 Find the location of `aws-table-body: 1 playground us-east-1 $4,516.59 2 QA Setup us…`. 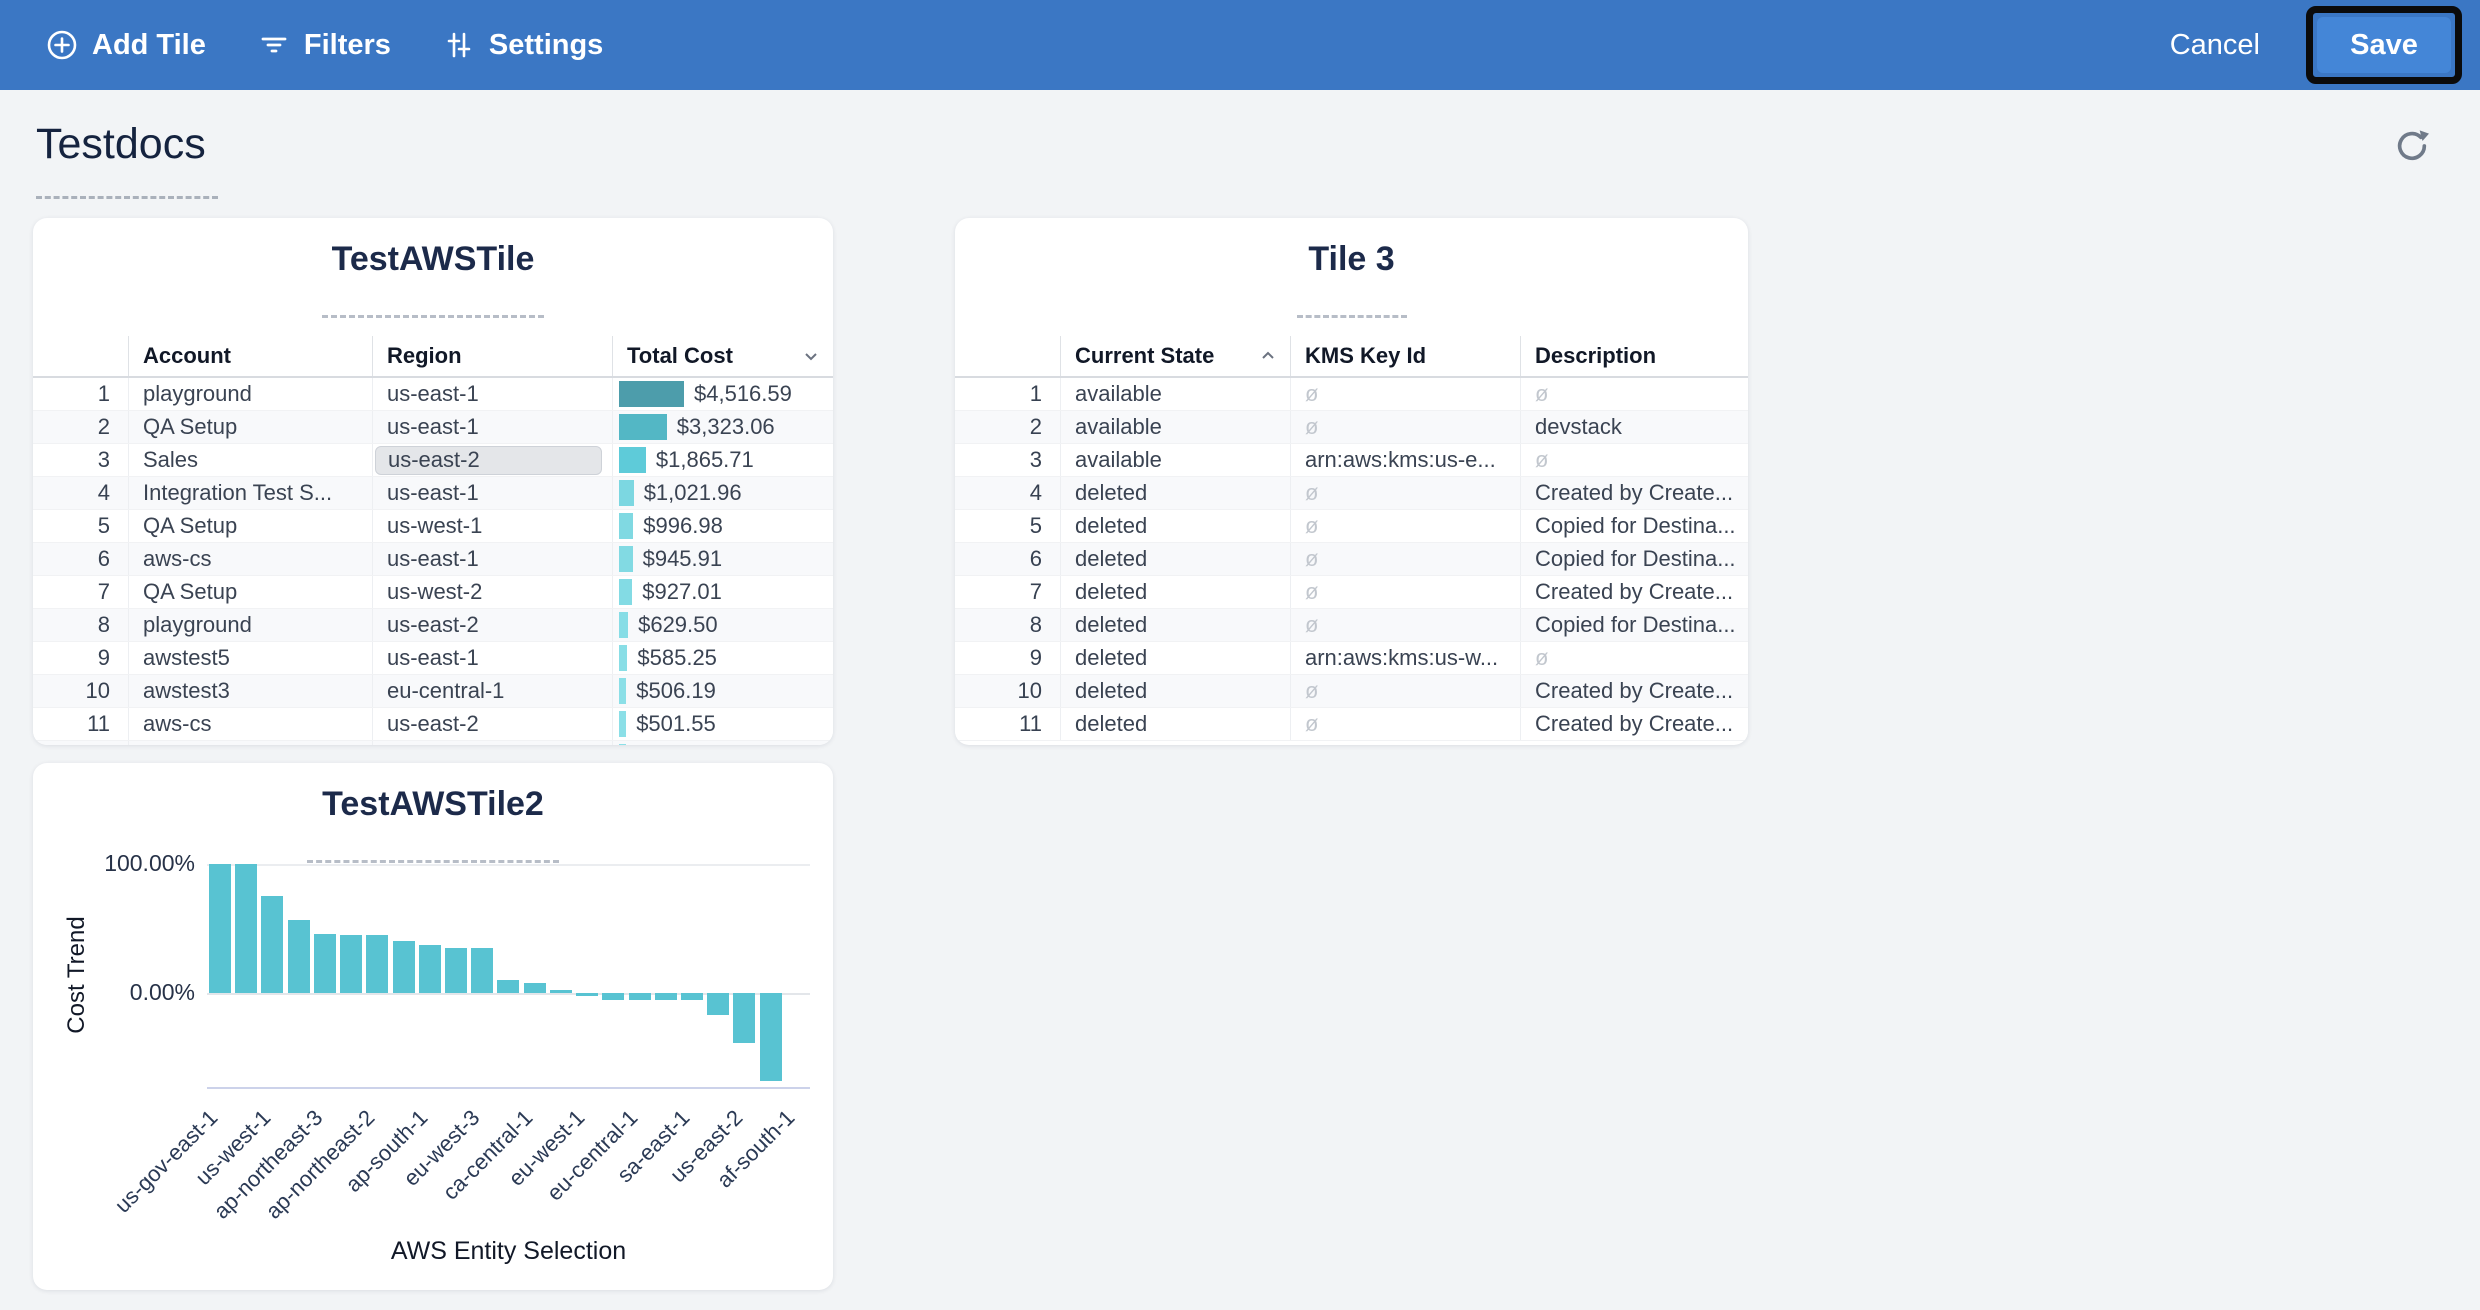

aws-table-body: 1 playground us-east-1 $4,516.59 2 QA Setup us… is located at coordinates (433, 561).